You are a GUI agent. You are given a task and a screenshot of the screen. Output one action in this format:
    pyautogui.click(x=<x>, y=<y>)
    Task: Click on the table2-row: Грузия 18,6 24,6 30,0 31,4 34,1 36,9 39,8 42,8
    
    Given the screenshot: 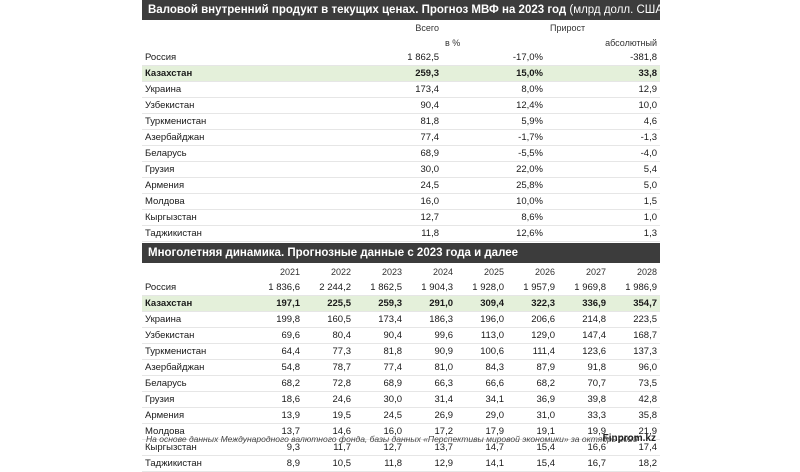 What is the action you would take?
    pyautogui.click(x=401, y=399)
    